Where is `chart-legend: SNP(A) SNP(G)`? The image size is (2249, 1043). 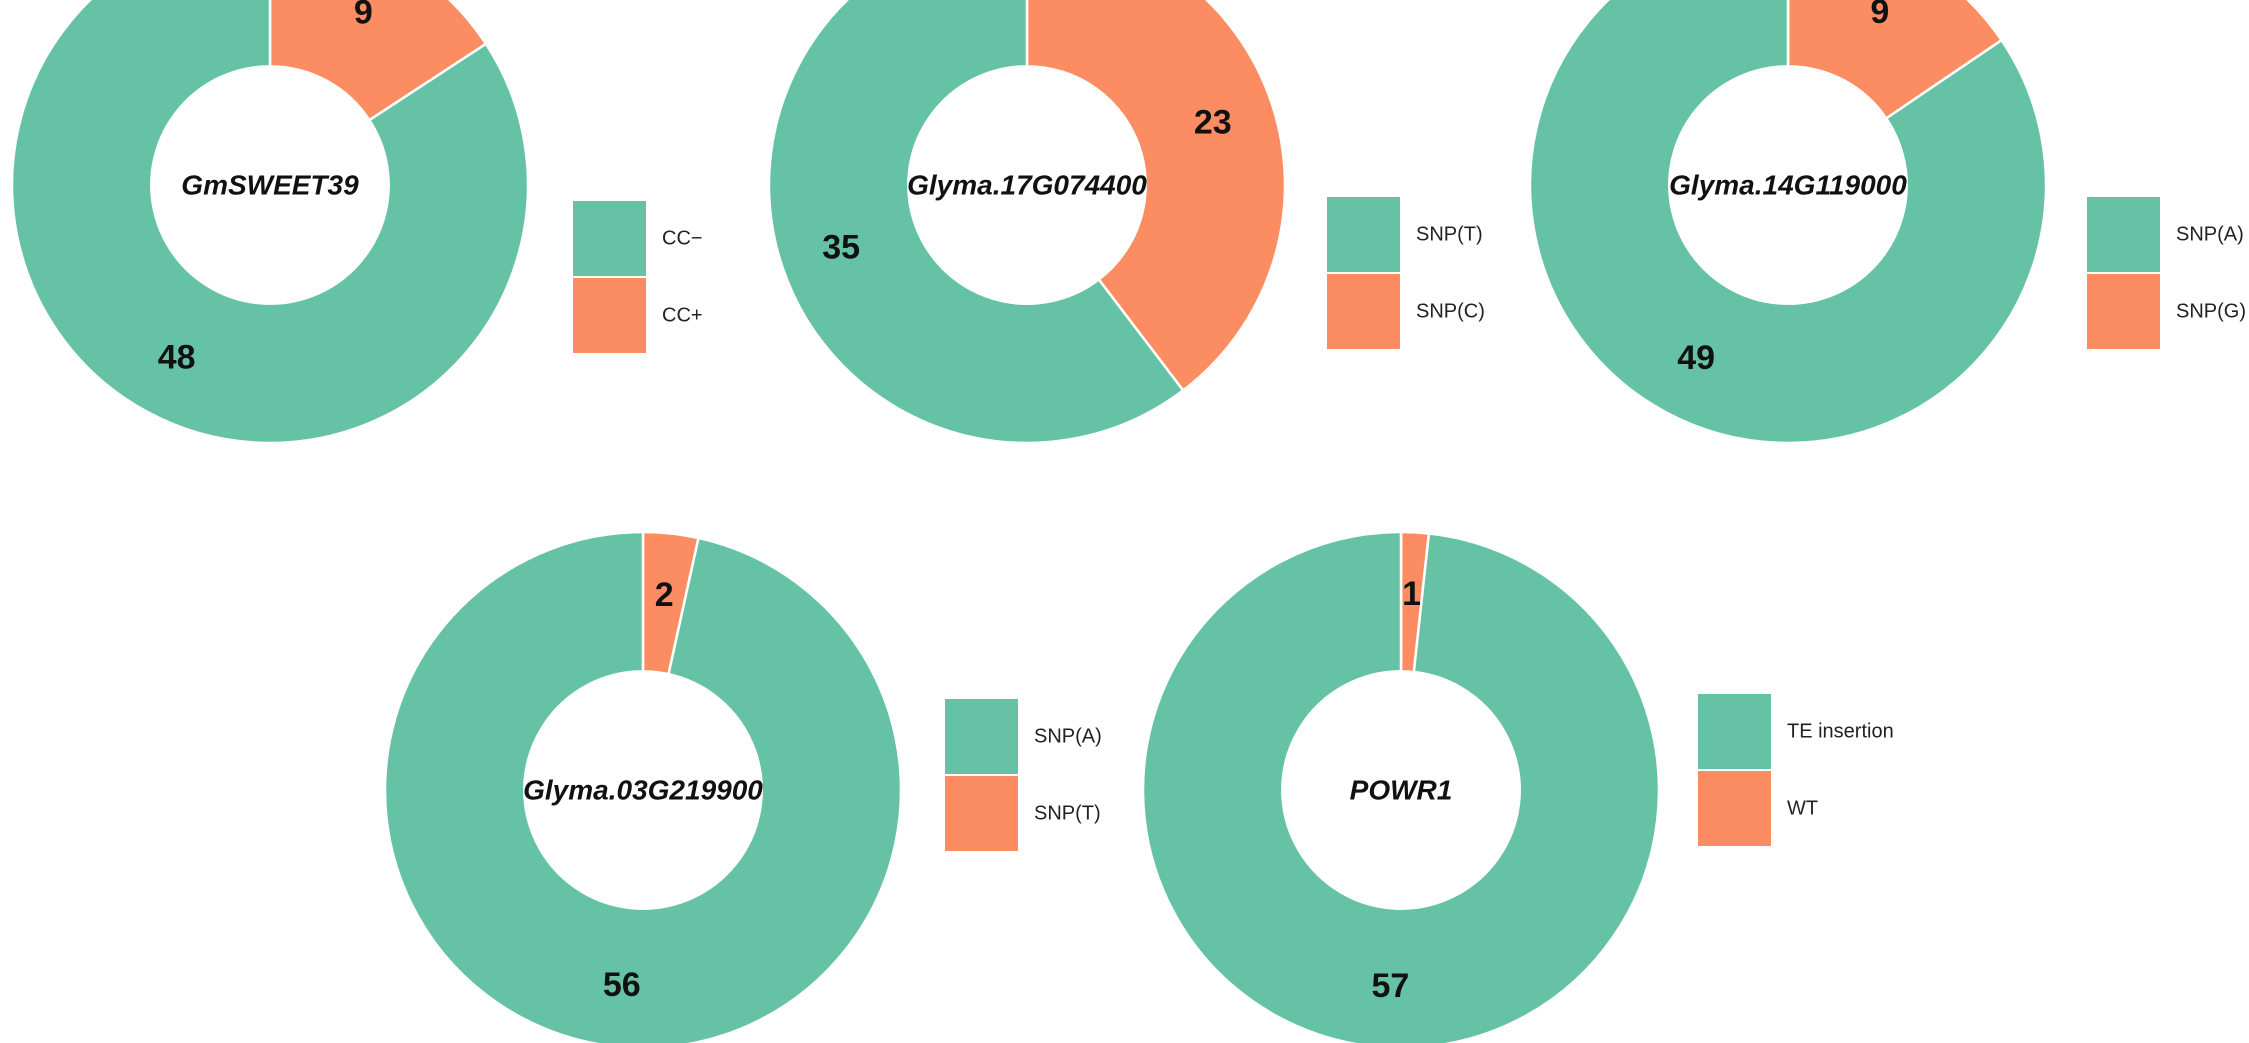 chart-legend: SNP(A) SNP(G) is located at coordinates (2165, 273).